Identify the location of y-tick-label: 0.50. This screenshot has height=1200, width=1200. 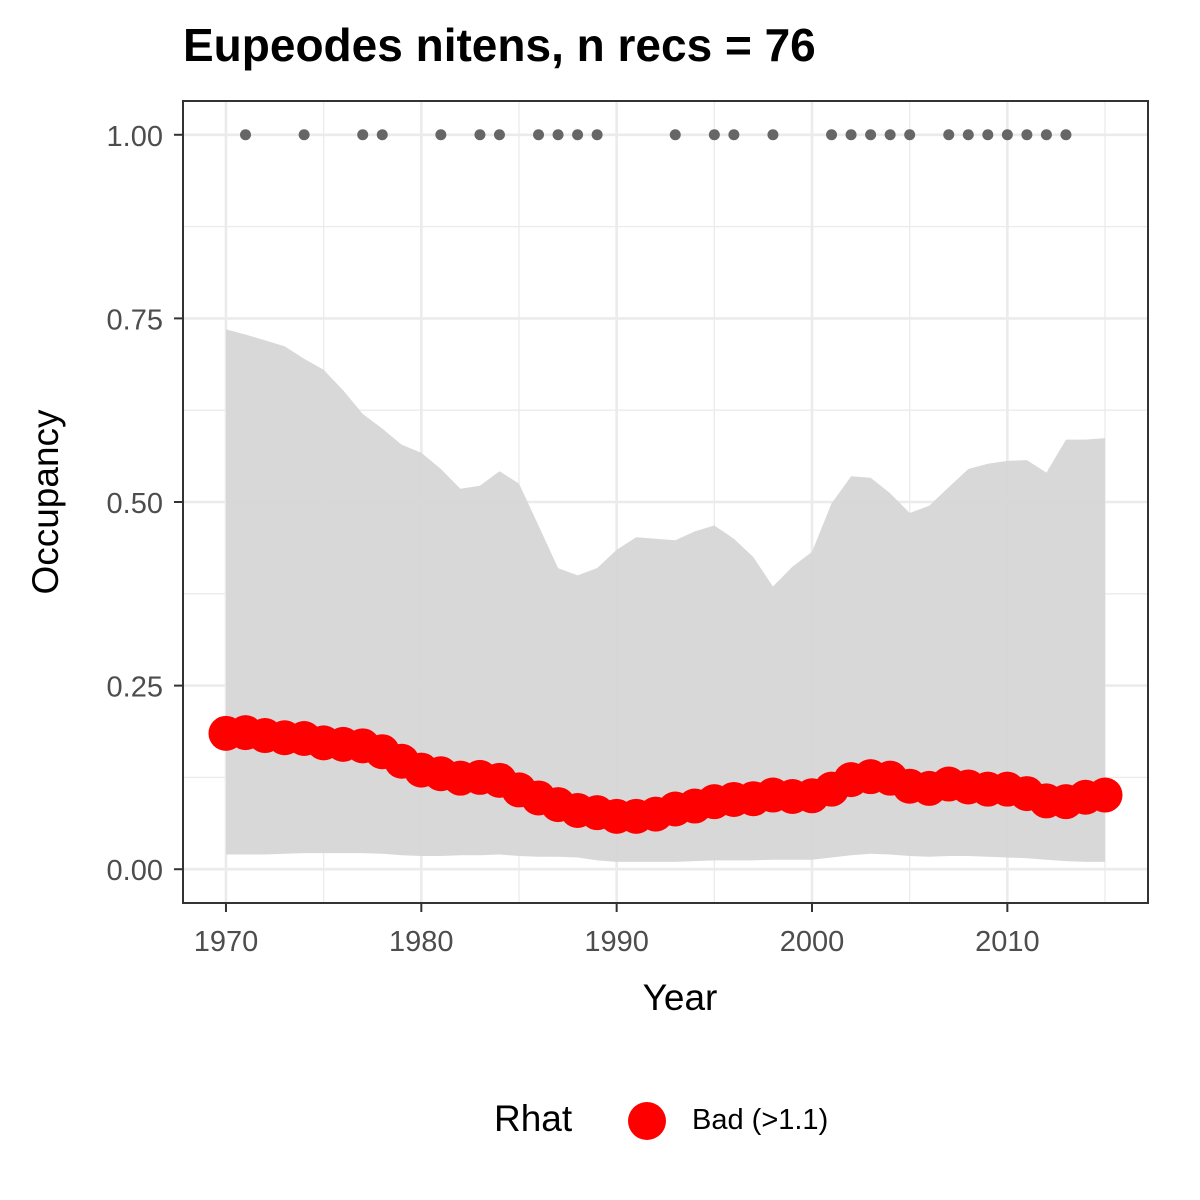
(135, 504).